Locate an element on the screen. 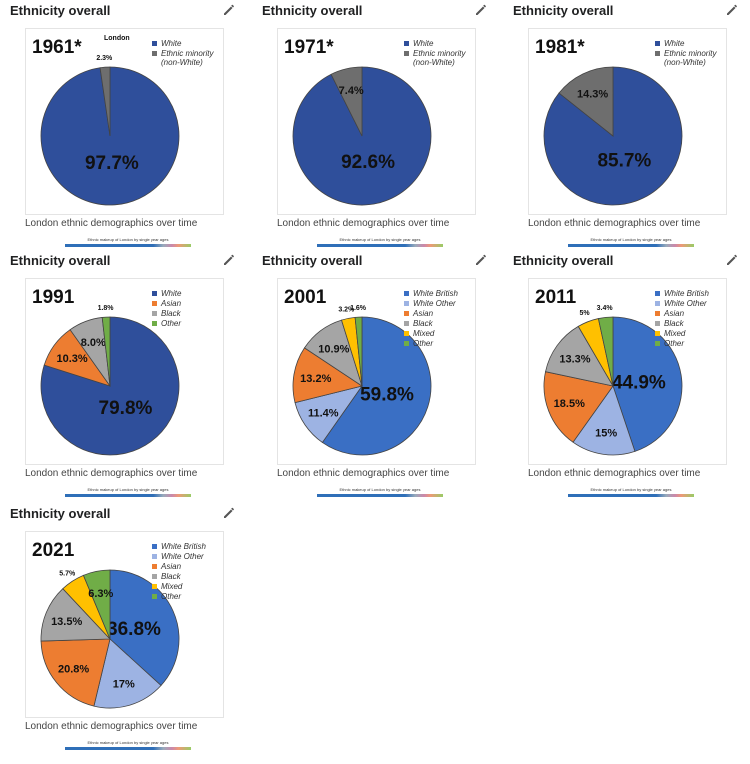 The height and width of the screenshot is (764, 750). slice-label: 6.3% is located at coordinates (100, 594).